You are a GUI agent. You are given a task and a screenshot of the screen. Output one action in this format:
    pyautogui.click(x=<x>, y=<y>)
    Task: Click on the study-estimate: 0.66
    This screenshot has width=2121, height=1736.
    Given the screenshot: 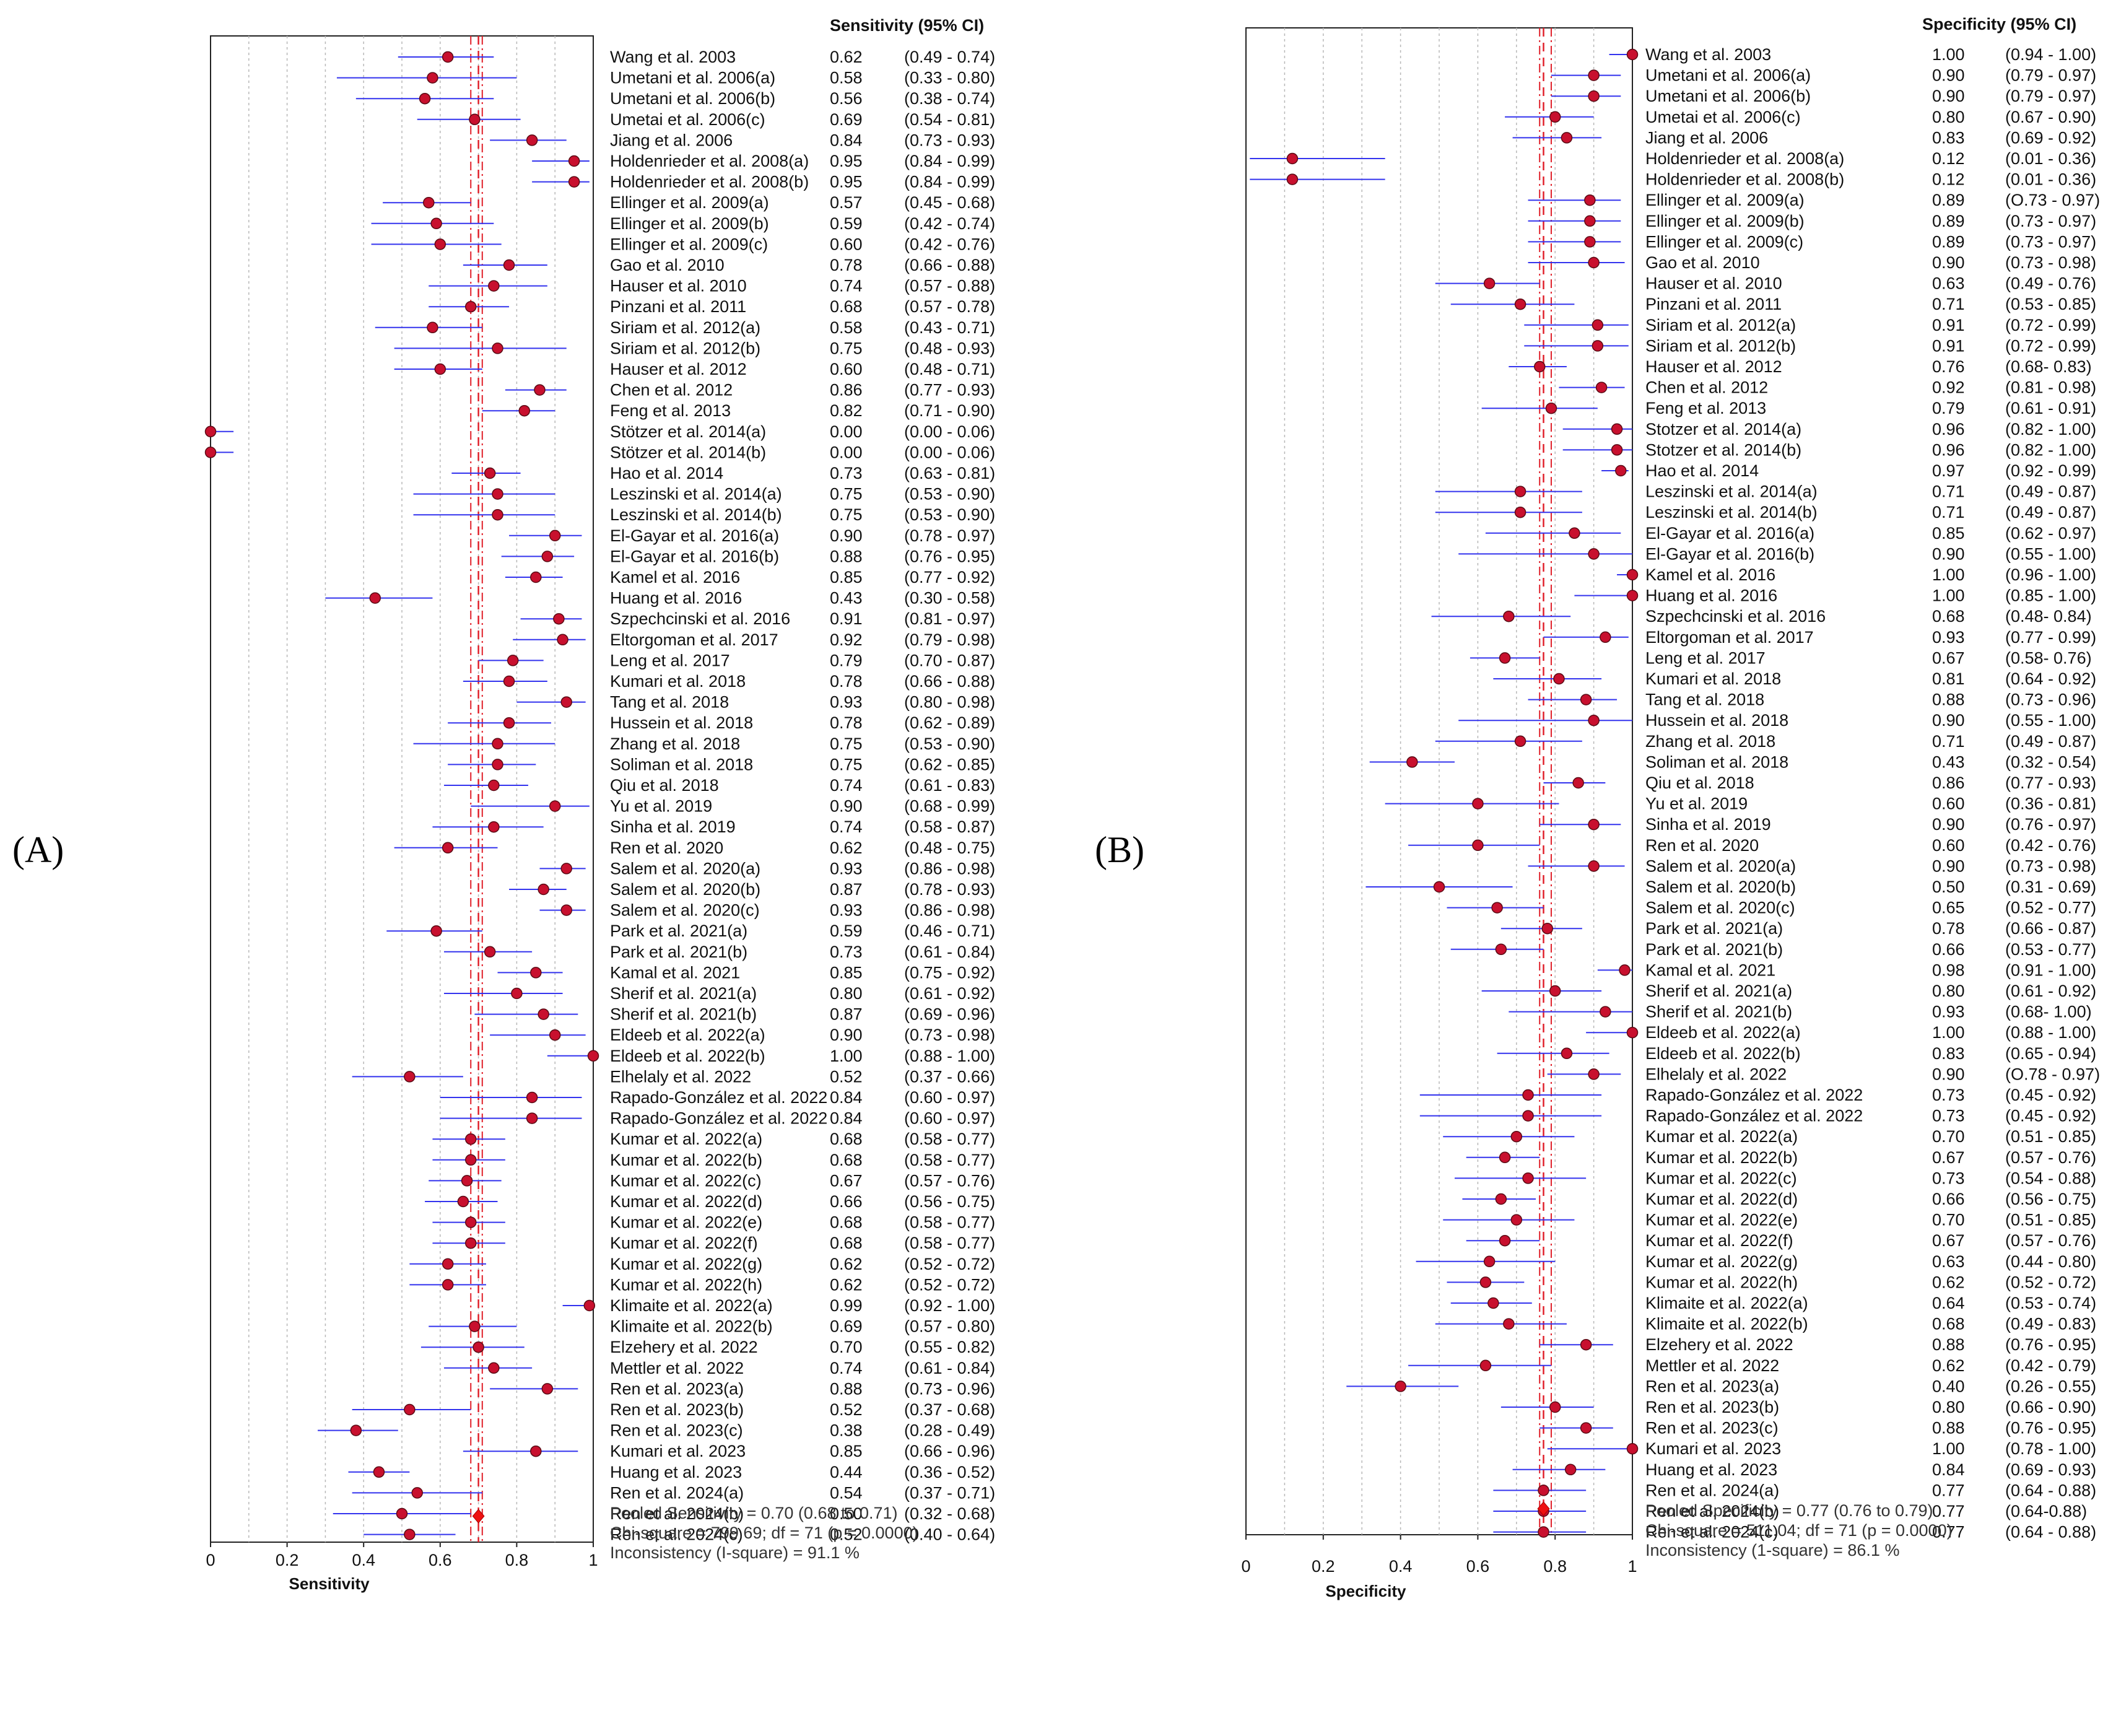 What is the action you would take?
    pyautogui.click(x=1949, y=949)
    